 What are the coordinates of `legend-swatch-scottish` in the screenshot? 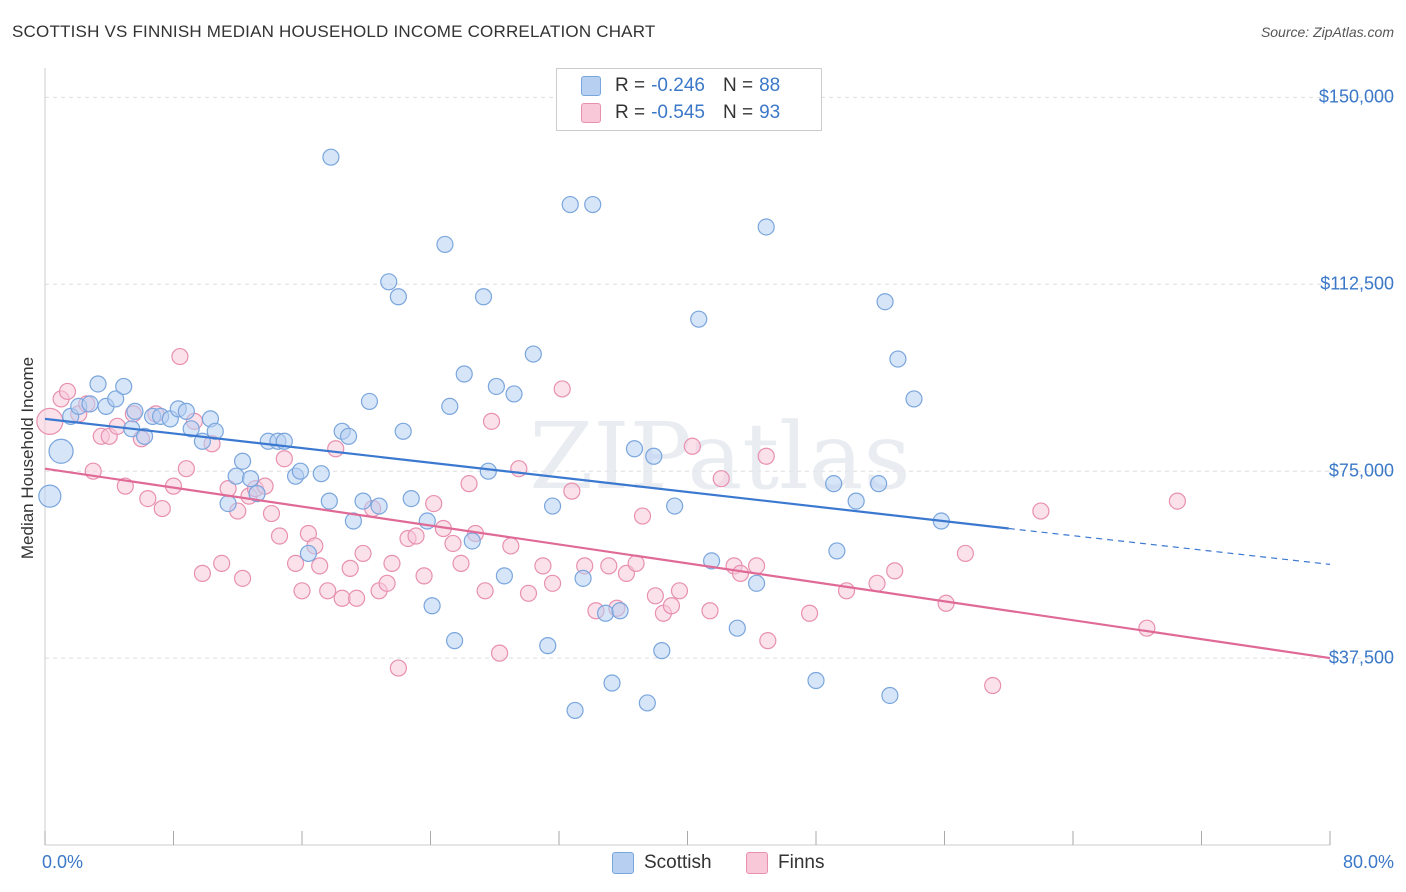 It's located at (591, 86).